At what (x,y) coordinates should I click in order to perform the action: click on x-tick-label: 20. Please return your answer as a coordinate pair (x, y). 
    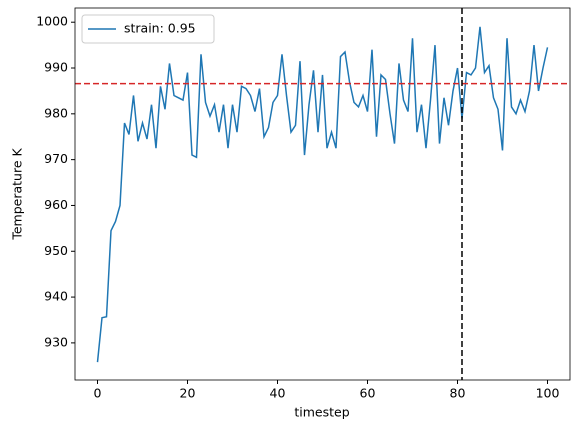
    Looking at the image, I should click on (188, 393).